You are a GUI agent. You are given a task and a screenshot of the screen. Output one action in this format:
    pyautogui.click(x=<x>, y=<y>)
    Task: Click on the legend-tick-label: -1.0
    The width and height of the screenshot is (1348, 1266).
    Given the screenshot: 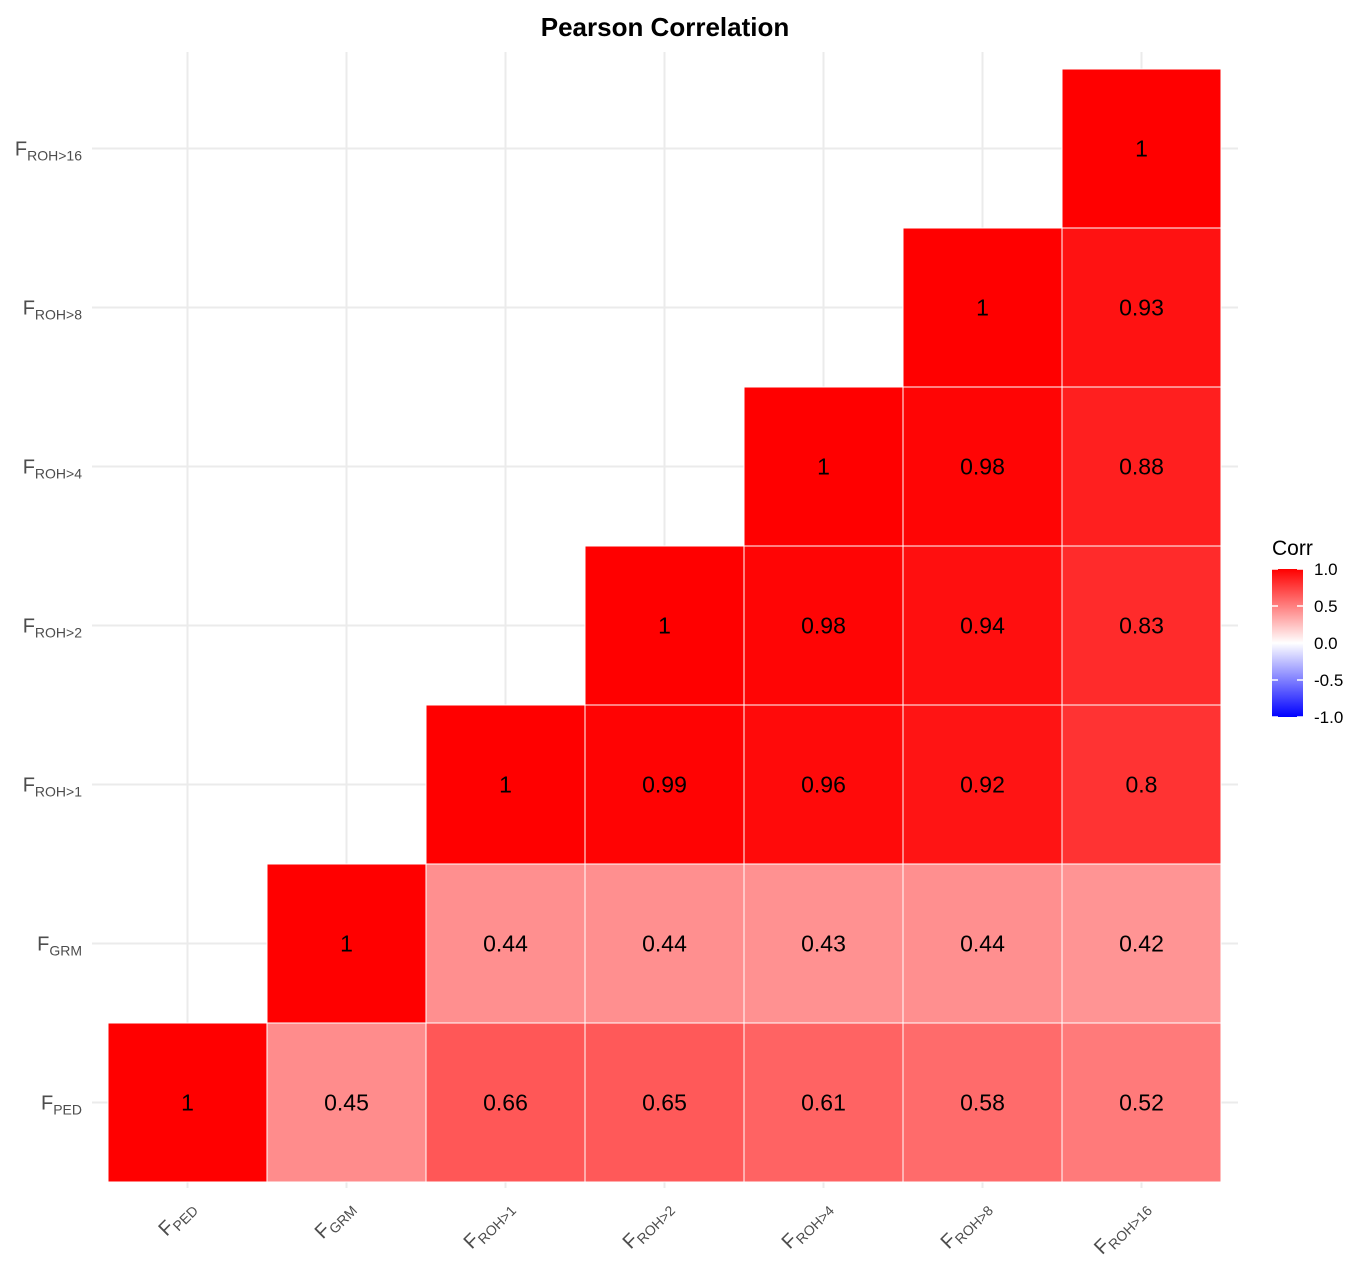 What is the action you would take?
    pyautogui.click(x=1328, y=717)
    